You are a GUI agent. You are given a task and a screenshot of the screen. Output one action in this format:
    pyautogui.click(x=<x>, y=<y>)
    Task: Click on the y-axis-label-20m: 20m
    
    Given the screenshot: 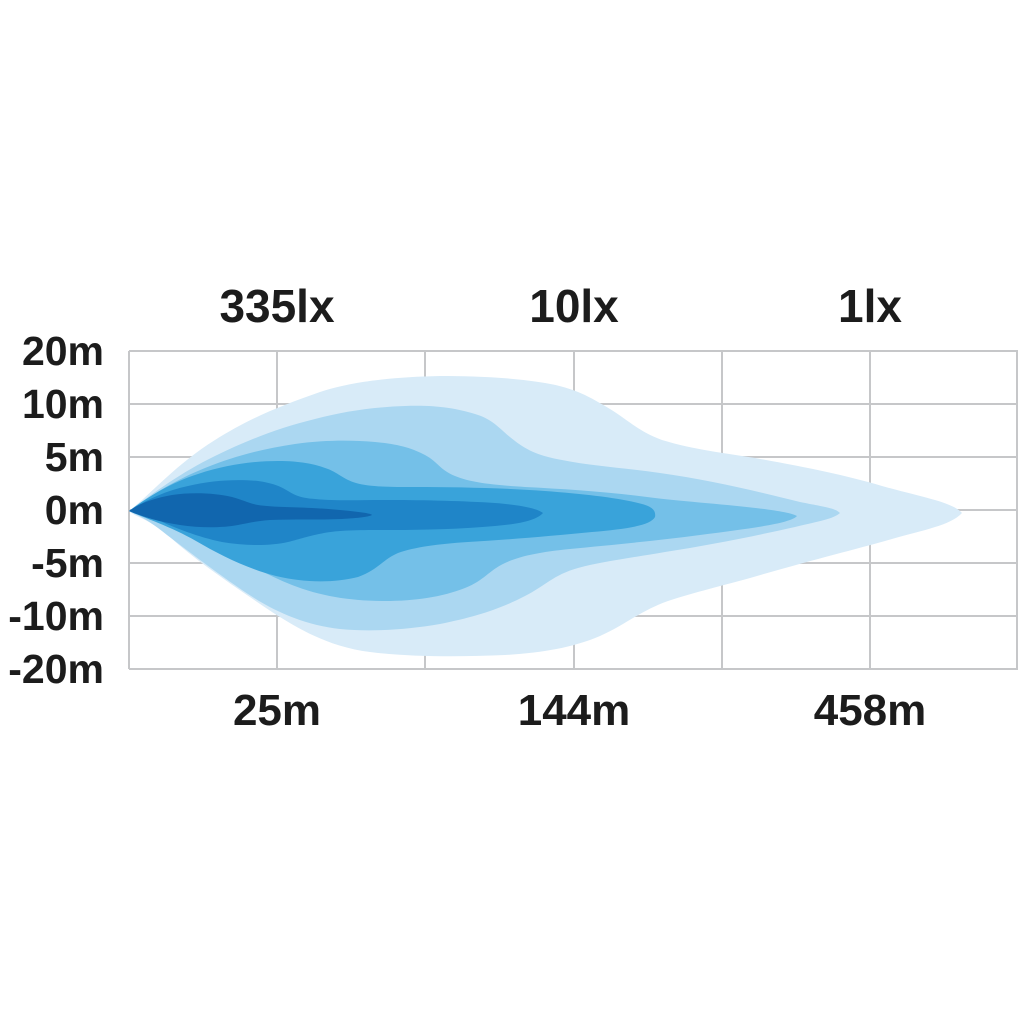 What is the action you would take?
    pyautogui.click(x=62, y=351)
    